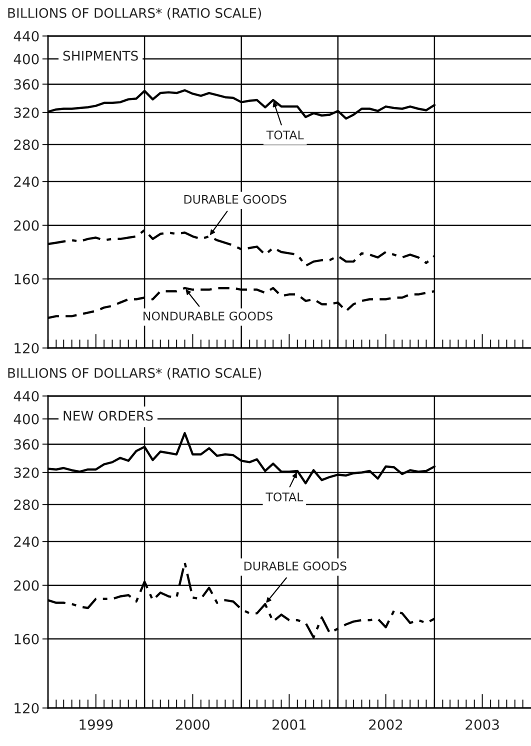  What do you see at coordinates (96, 724) in the screenshot?
I see `x-tick-label: 1999` at bounding box center [96, 724].